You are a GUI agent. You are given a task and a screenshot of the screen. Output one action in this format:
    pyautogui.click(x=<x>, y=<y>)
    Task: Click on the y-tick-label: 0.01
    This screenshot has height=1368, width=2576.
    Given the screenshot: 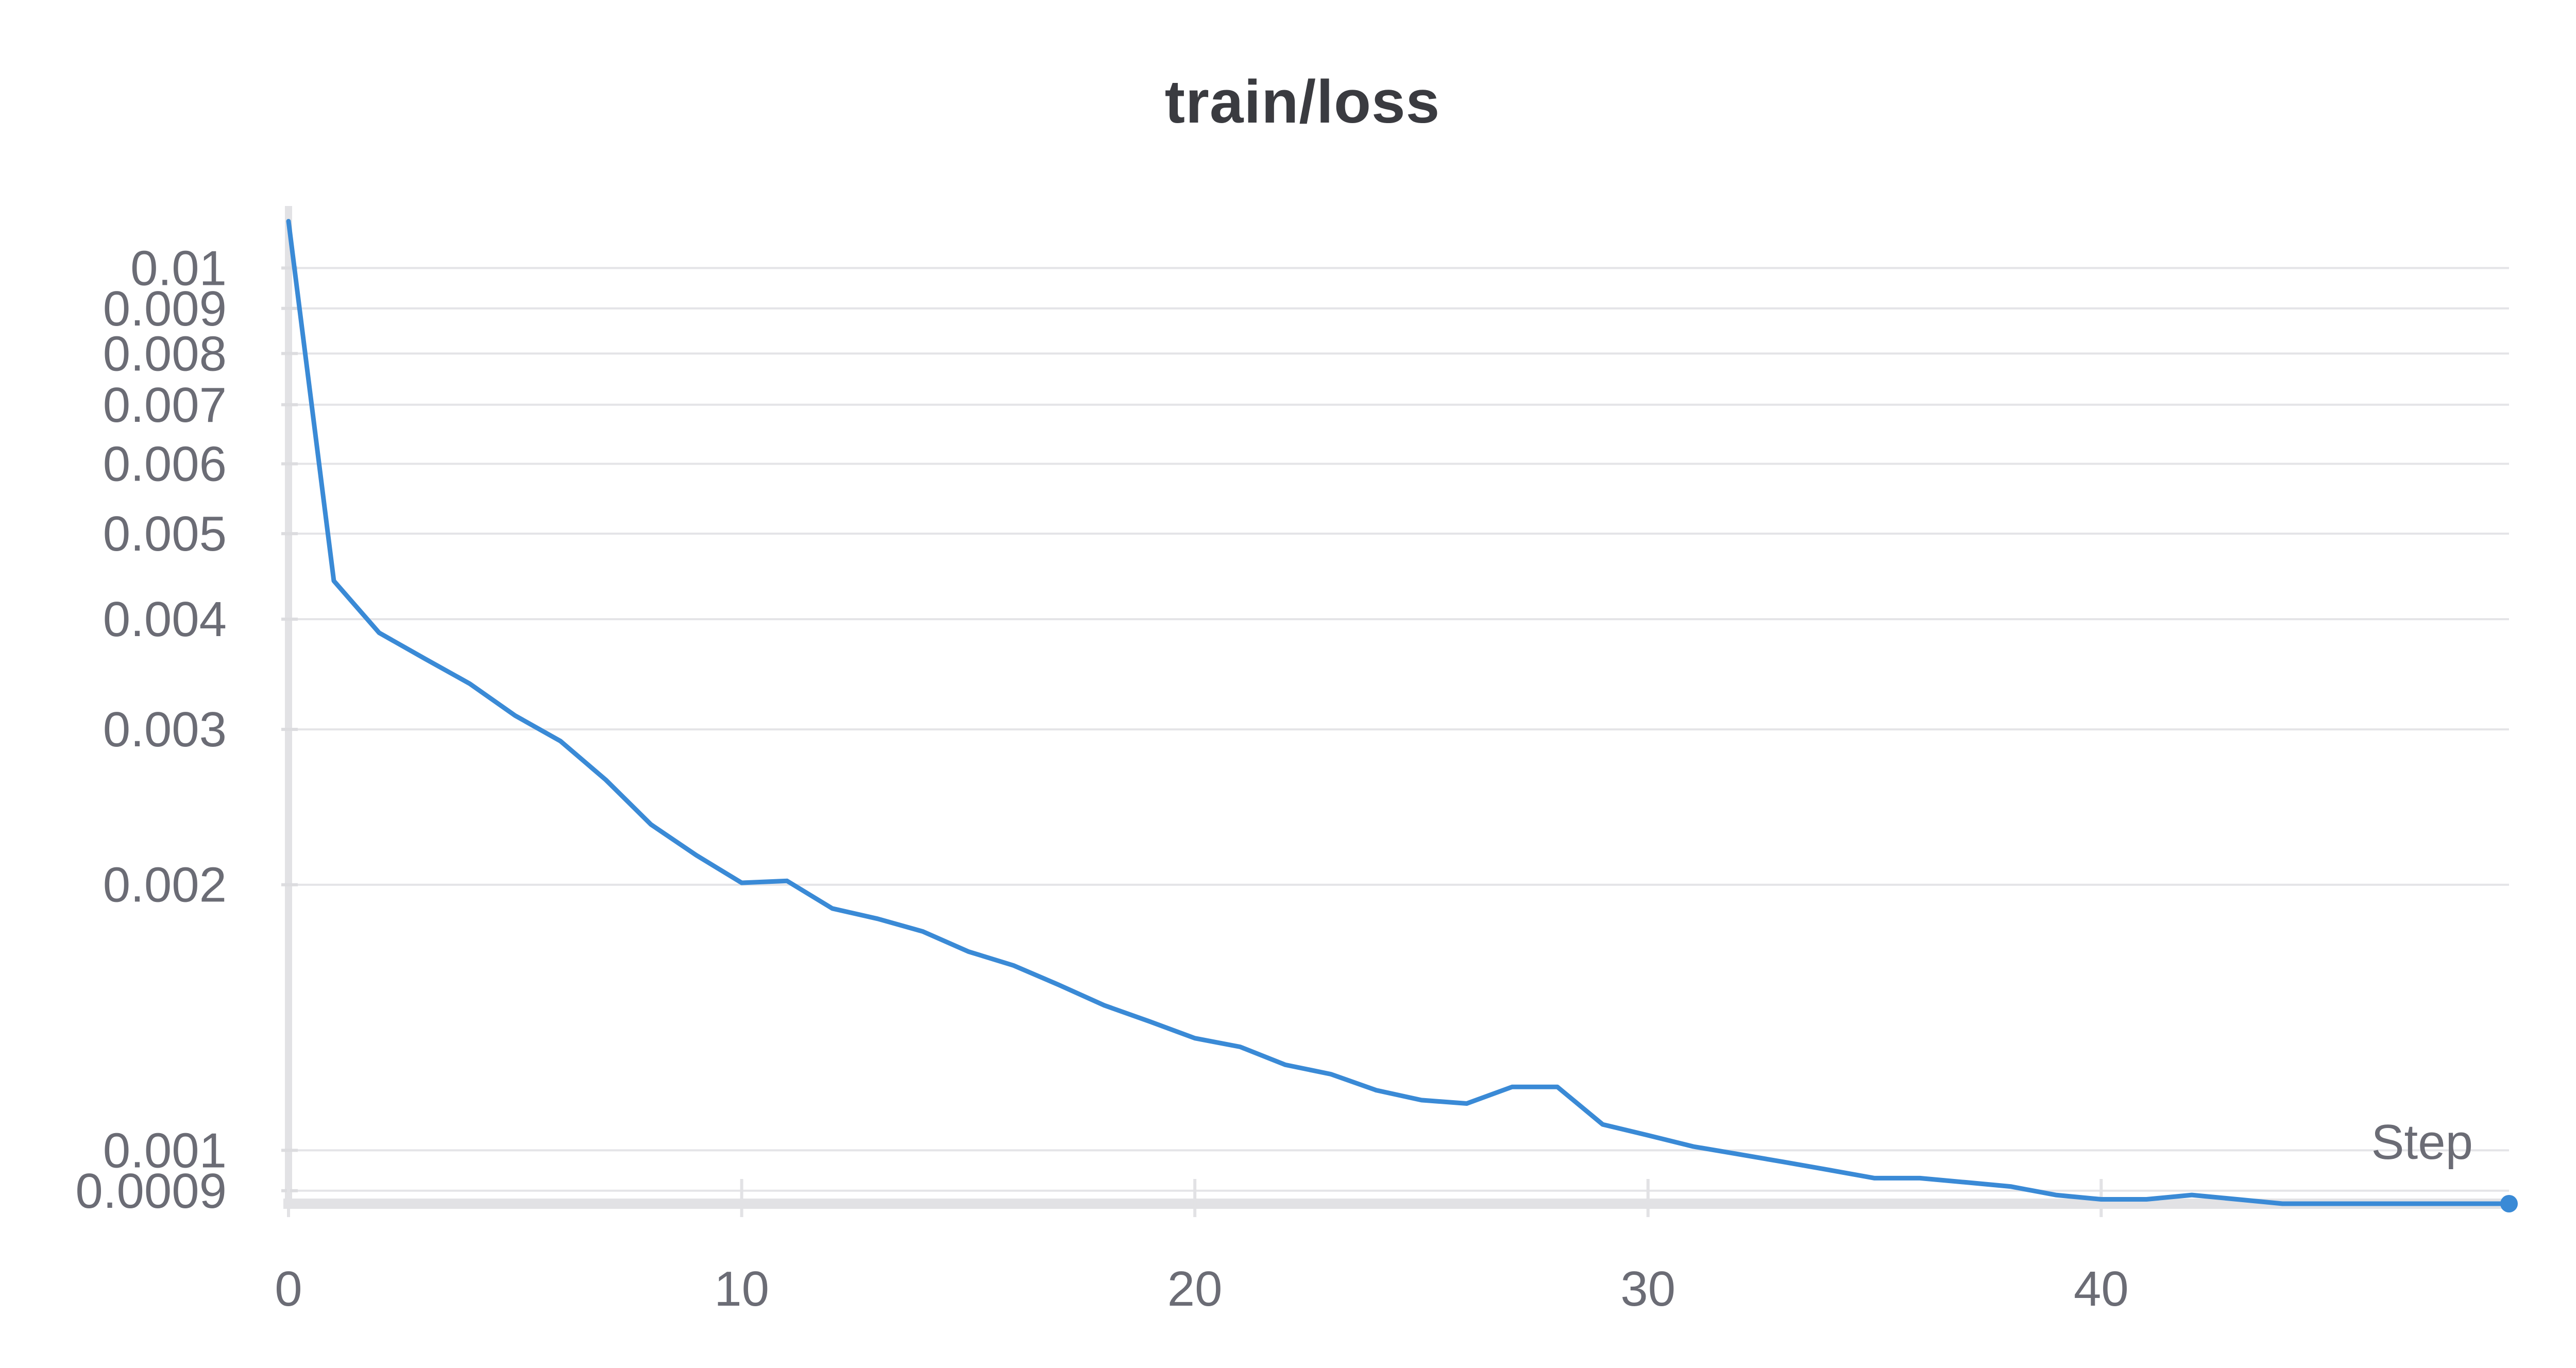 What is the action you would take?
    pyautogui.click(x=178, y=268)
    